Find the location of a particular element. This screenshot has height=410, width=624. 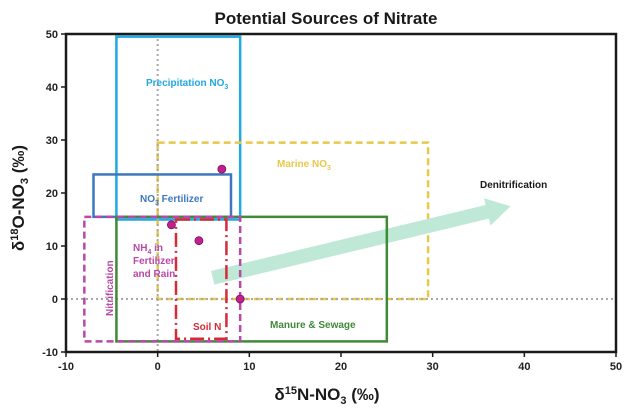

region-label-fertilizer: NO3 Fertilizer is located at coordinates (171, 200).